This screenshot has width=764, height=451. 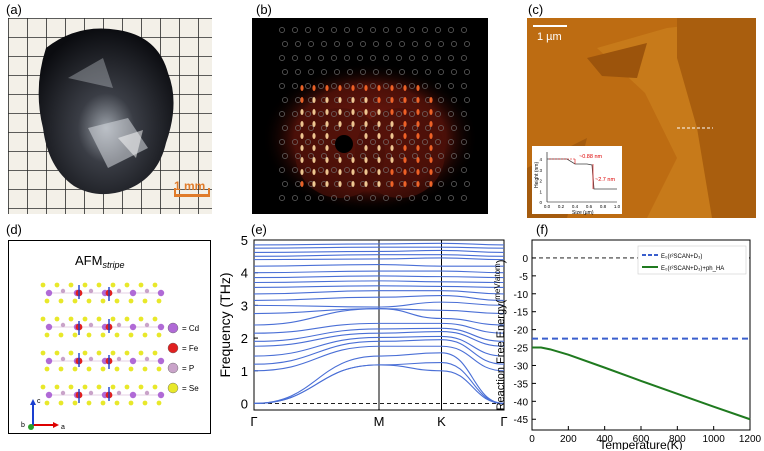 What do you see at coordinates (523, 277) in the screenshot?
I see `ytick-label: -5` at bounding box center [523, 277].